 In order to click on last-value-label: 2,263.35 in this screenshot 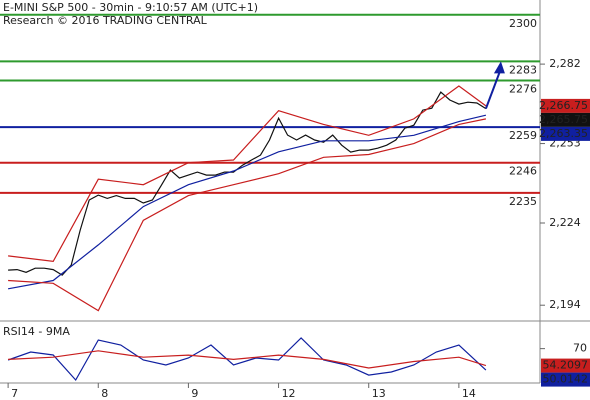, I will do `click(563, 133)`.